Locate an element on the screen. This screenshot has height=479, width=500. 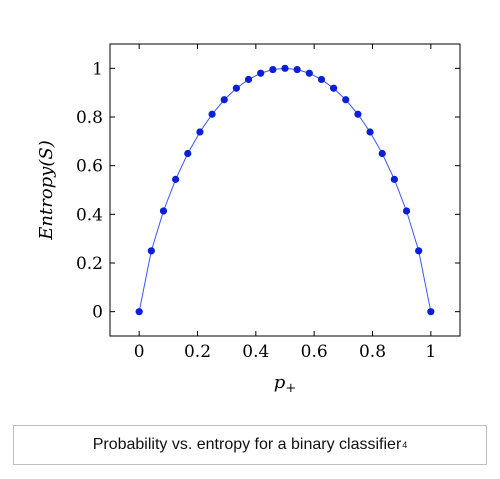
y-tick-label: 1 is located at coordinates (97, 69).